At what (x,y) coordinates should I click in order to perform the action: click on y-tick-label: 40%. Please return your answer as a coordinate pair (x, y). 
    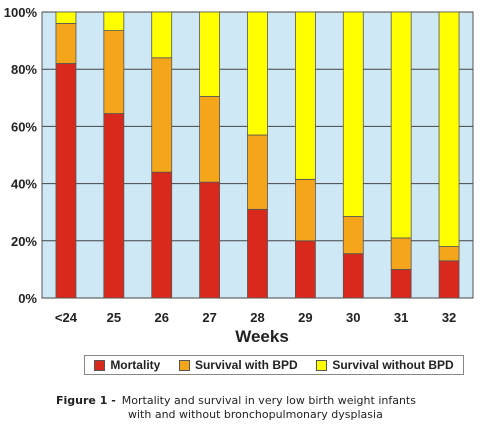
    Looking at the image, I should click on (24, 184).